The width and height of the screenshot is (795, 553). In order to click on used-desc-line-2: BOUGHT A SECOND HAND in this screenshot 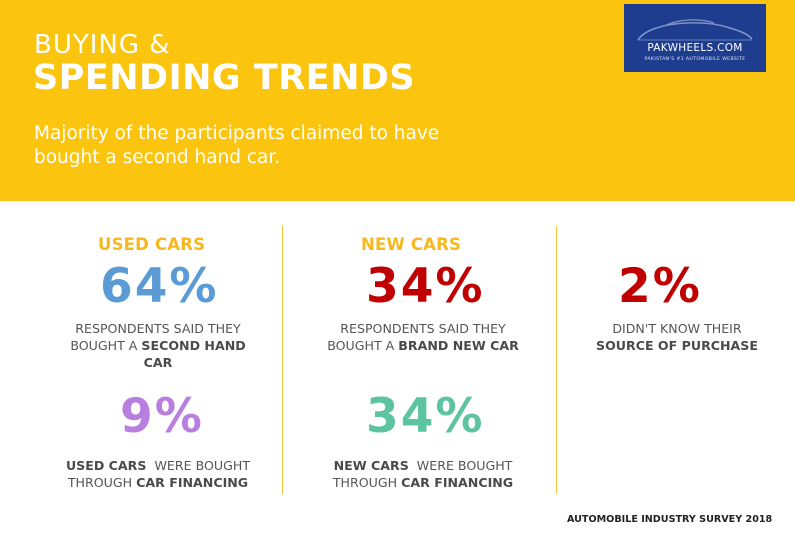, I will do `click(158, 345)`.